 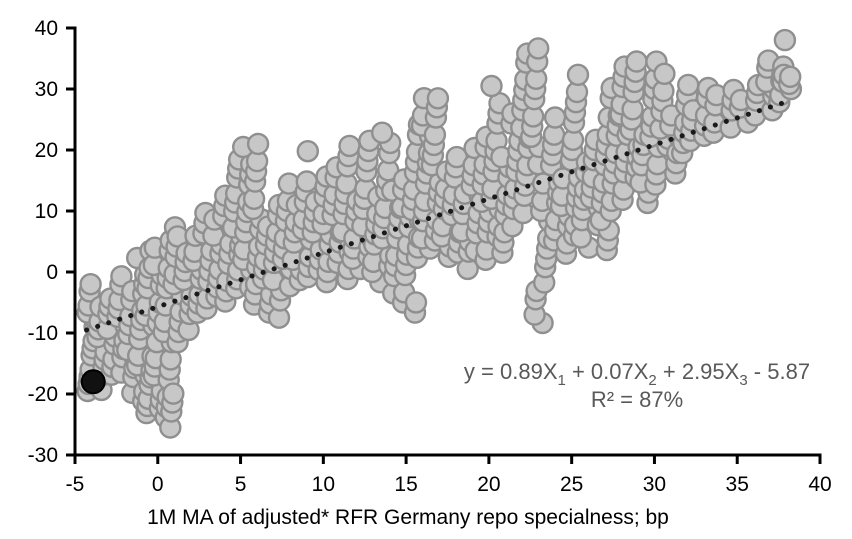 What do you see at coordinates (46, 28) in the screenshot?
I see `y-tick-label: 40` at bounding box center [46, 28].